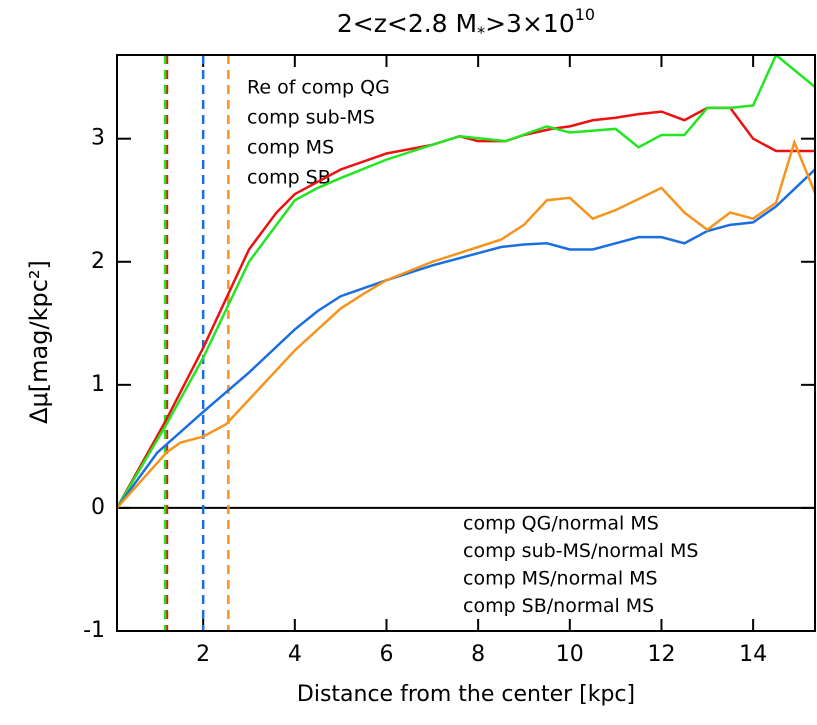 The width and height of the screenshot is (817, 725). I want to click on vline-legend: Re of comp QG, so click(318, 88).